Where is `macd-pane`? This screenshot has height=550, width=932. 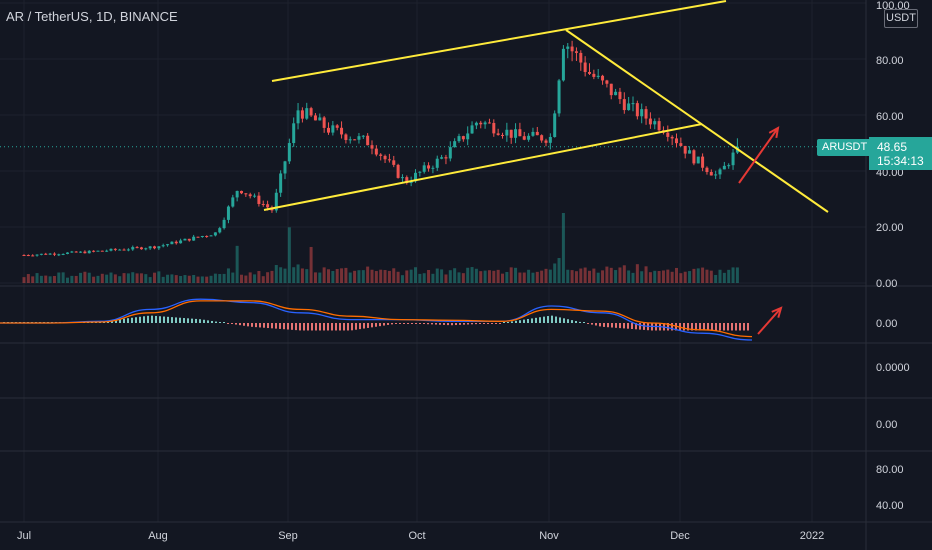
macd-pane is located at coordinates (376, 319).